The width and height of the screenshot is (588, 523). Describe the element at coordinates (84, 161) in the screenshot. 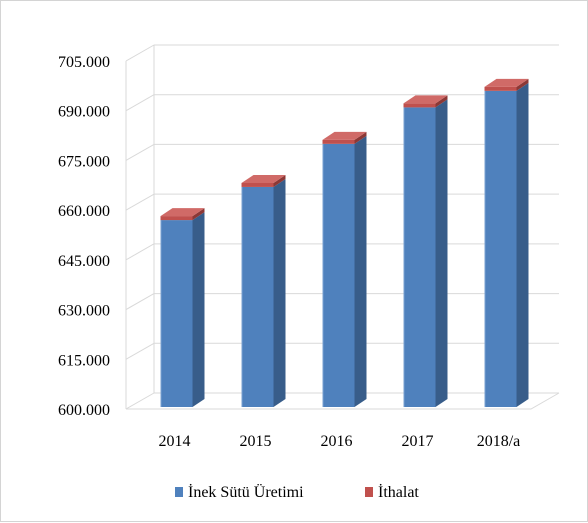

I see `y-tick-label: 675.000` at that location.